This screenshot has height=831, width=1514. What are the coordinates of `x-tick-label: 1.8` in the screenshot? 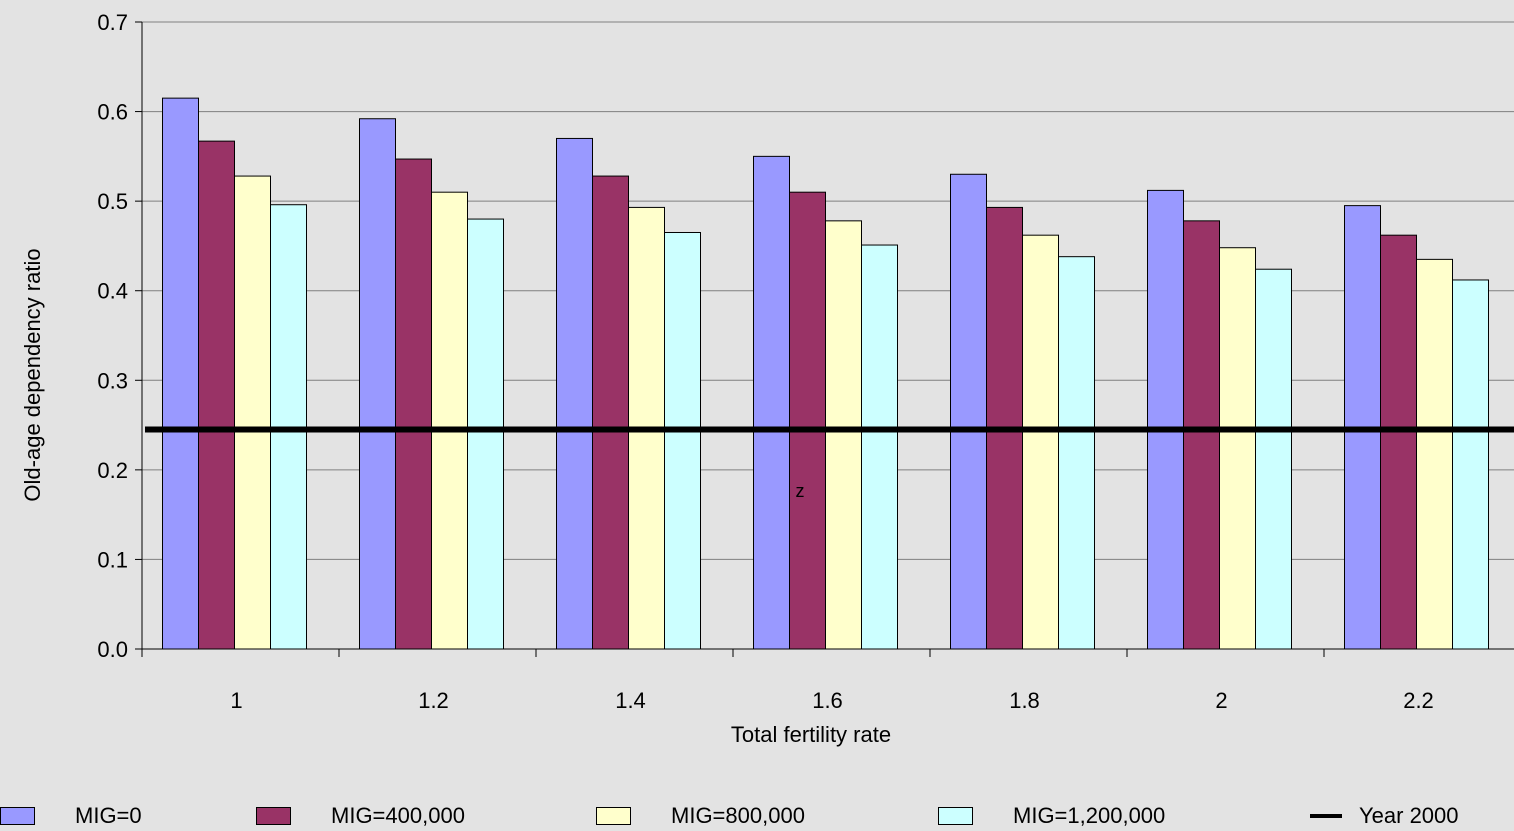 It's located at (1024, 700).